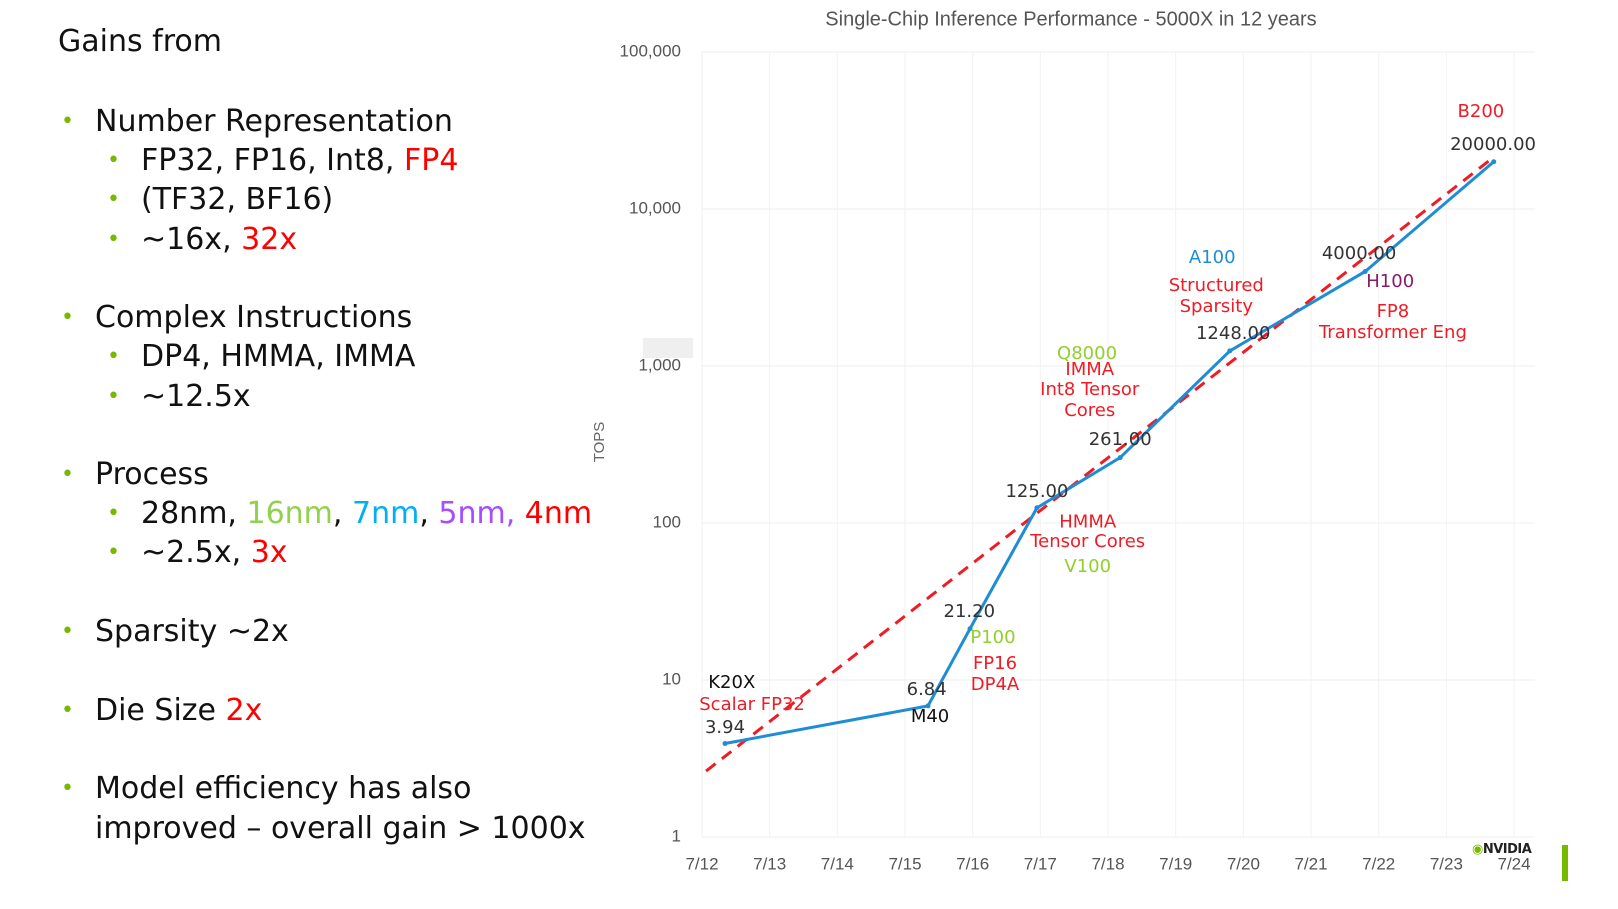 The height and width of the screenshot is (909, 1618). I want to click on bullet-text: FP4, so click(431, 160).